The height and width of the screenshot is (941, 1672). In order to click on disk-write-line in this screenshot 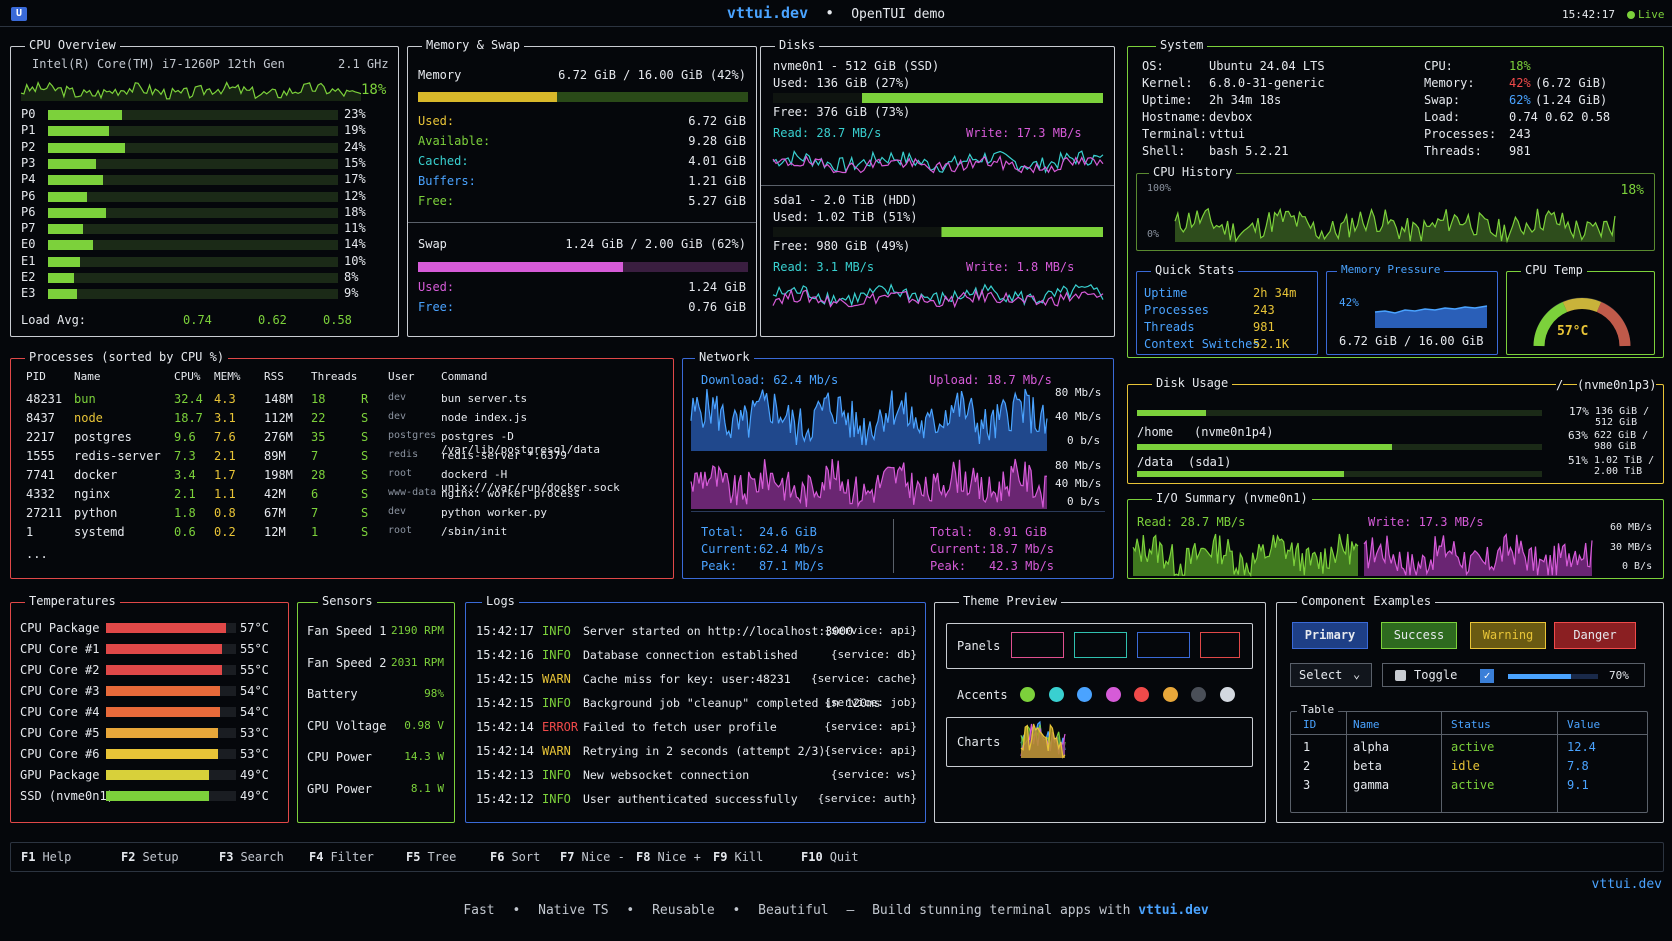, I will do `click(938, 164)`.